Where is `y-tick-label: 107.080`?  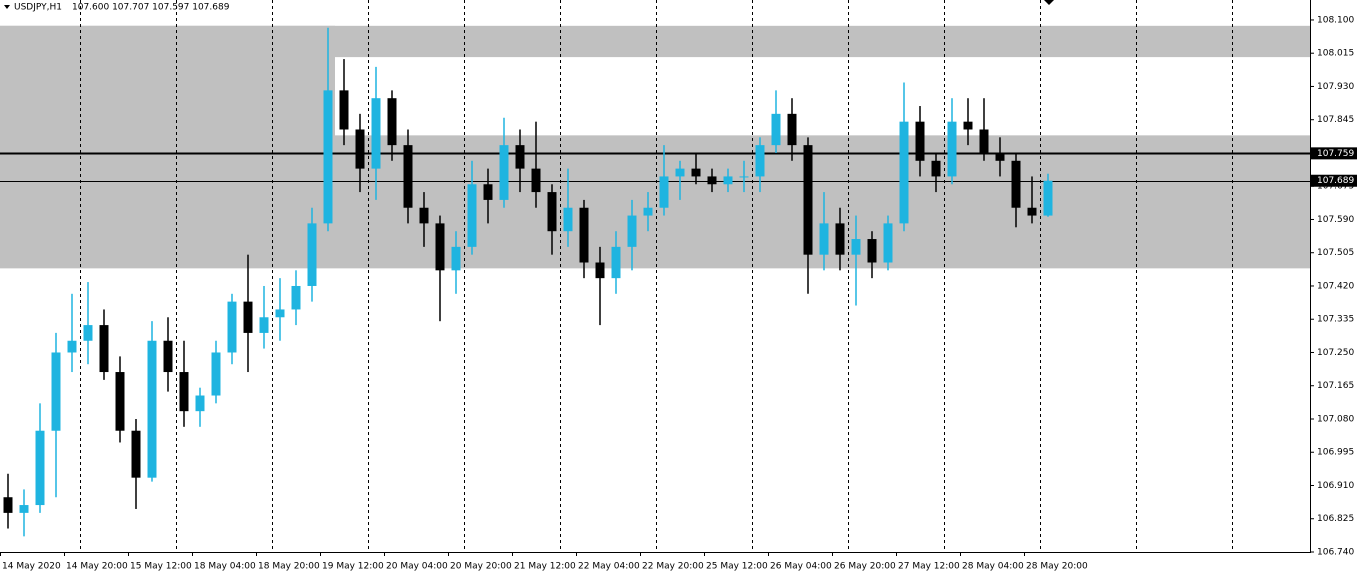
y-tick-label: 107.080 is located at coordinates (1335, 419).